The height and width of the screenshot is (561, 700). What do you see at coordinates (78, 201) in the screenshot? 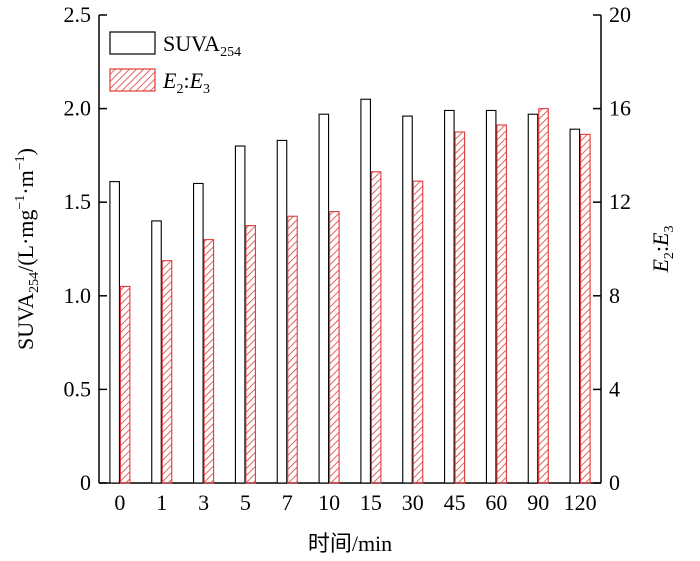
I see `y-left-tick-label: 1.5` at bounding box center [78, 201].